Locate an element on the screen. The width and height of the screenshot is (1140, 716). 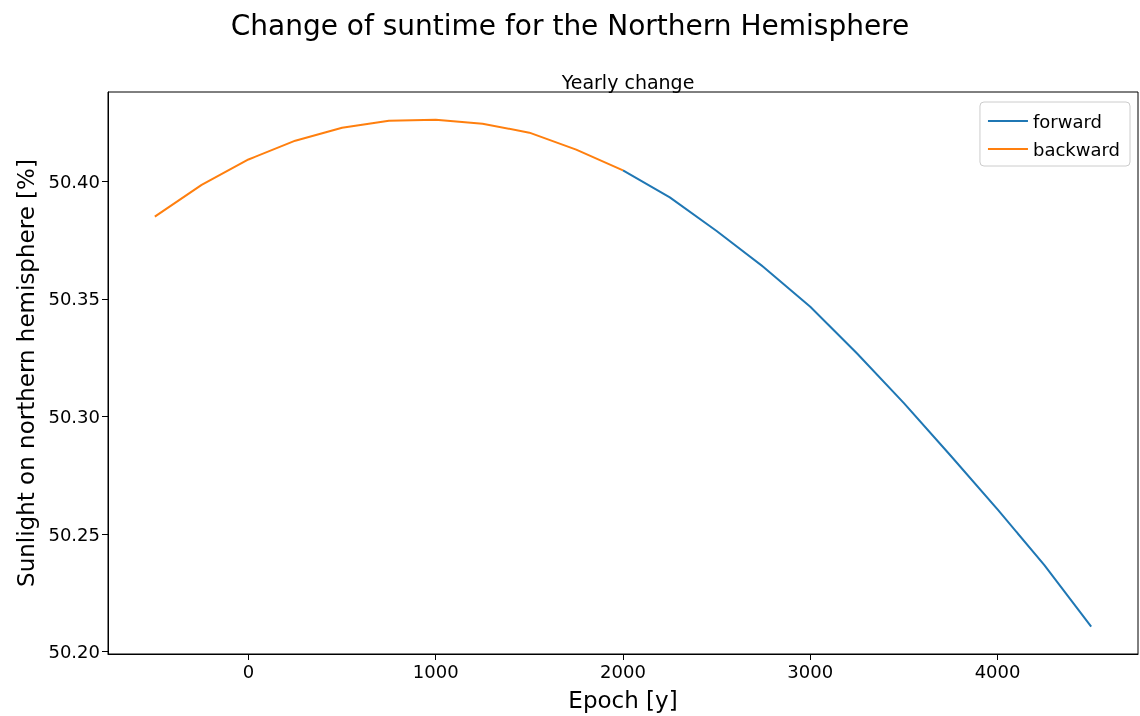
y-tick-label: 50.25 is located at coordinates (74, 534).